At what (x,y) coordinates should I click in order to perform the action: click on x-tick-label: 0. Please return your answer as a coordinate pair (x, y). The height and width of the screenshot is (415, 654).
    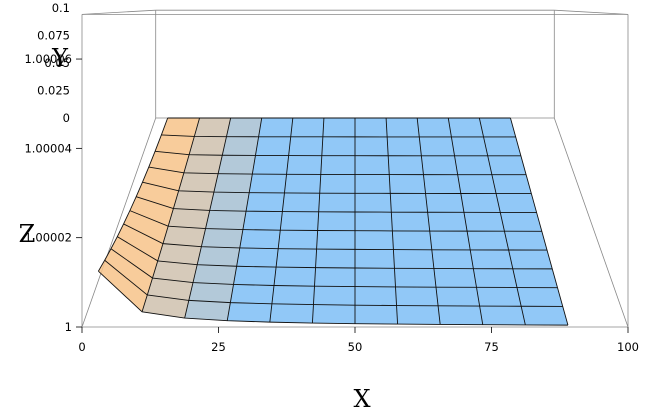
    Looking at the image, I should click on (81, 347).